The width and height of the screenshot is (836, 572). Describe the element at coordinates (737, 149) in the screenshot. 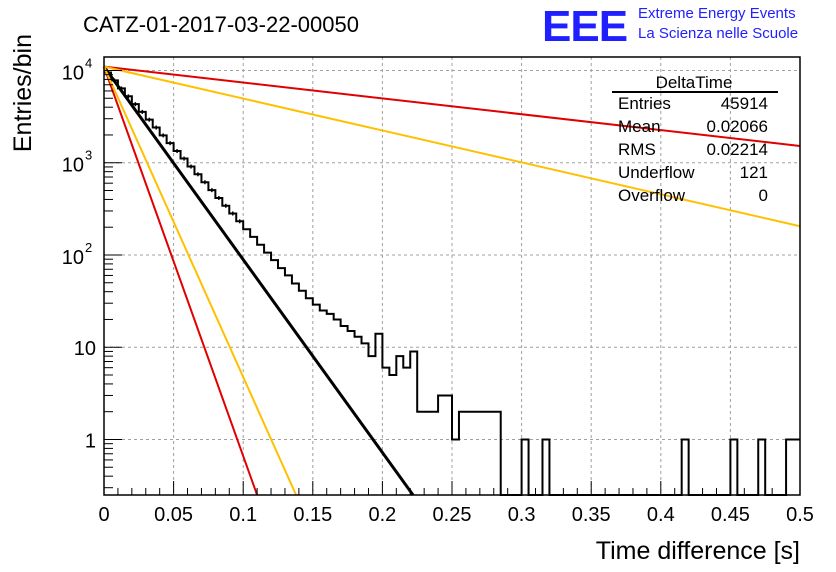

I see `stats-value-rms: 0.02214` at that location.